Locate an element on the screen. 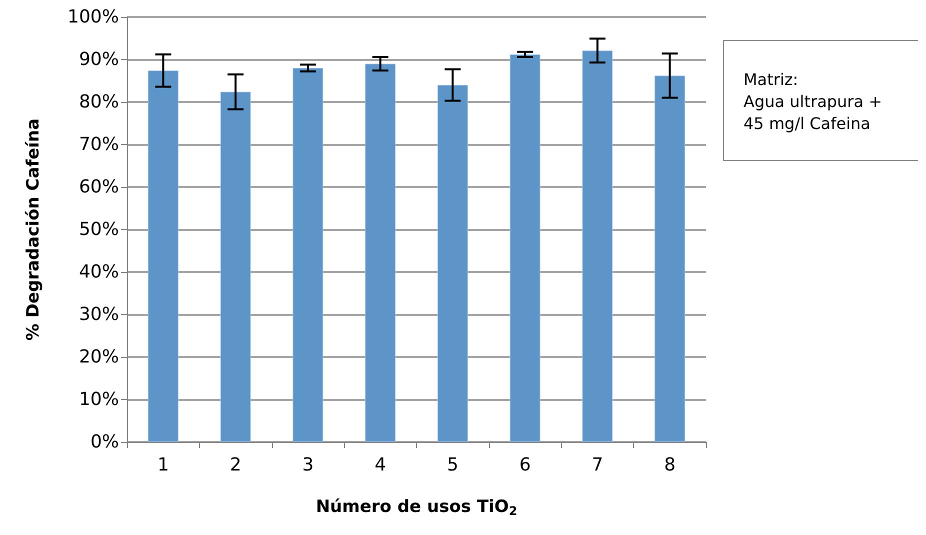 The width and height of the screenshot is (926, 535). y-tick-label: 80% is located at coordinates (98, 102).